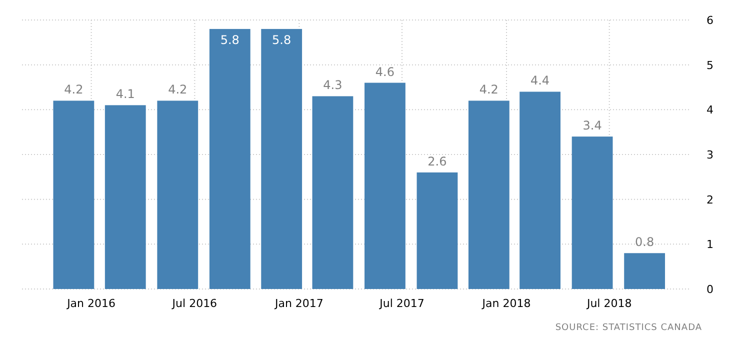  Describe the element at coordinates (299, 303) in the screenshot. I see `x-tick-label: Jan 2017` at that location.